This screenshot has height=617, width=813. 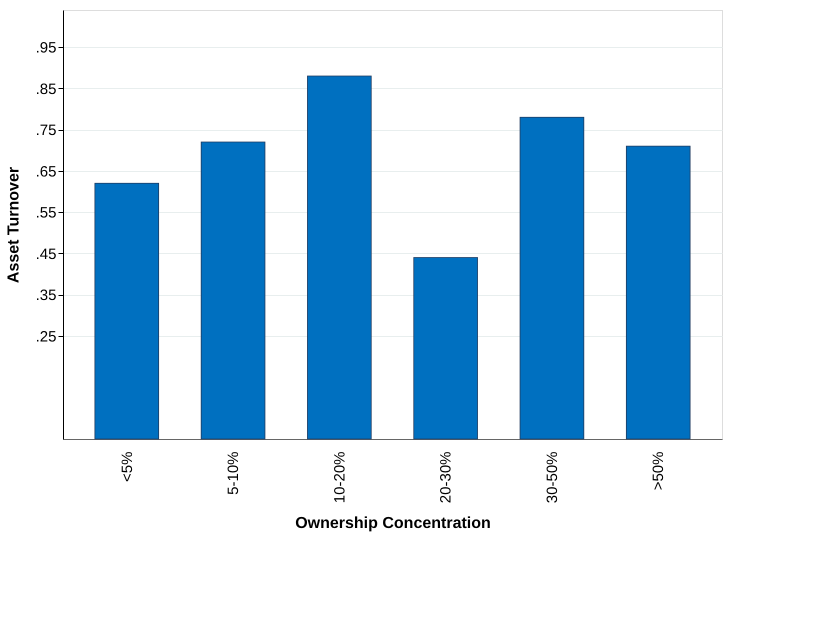 What do you see at coordinates (393, 523) in the screenshot?
I see `x-axis-title: Ownership Concentration` at bounding box center [393, 523].